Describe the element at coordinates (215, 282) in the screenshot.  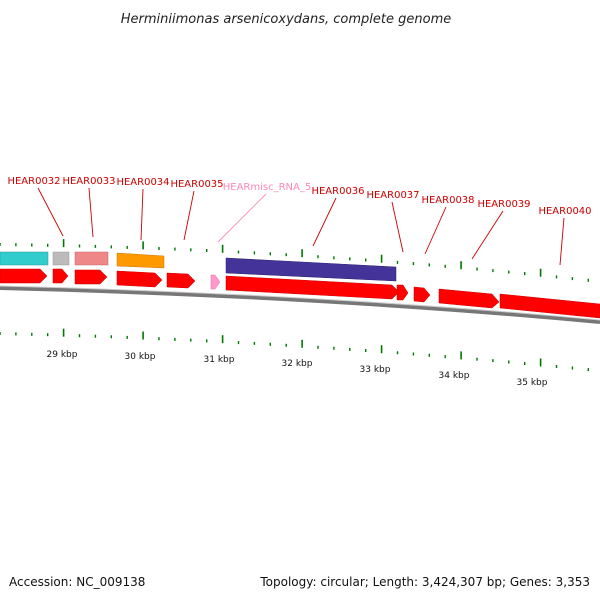
I see `rna-arrow` at that location.